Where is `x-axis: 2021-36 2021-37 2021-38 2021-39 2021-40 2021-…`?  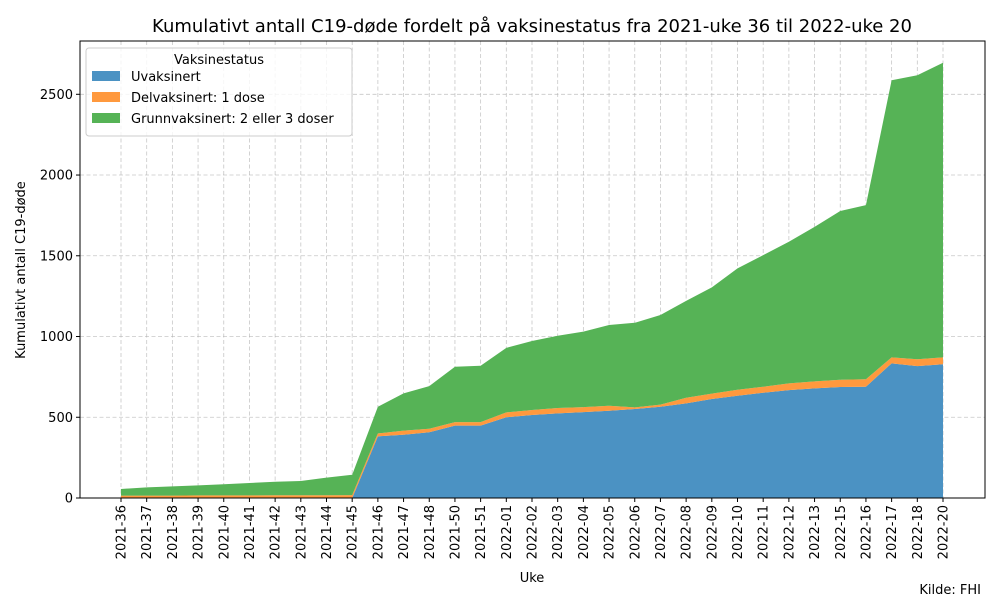
x-axis: 2021-36 2021-37 2021-38 2021-39 2021-40 2021-… is located at coordinates (533, 528).